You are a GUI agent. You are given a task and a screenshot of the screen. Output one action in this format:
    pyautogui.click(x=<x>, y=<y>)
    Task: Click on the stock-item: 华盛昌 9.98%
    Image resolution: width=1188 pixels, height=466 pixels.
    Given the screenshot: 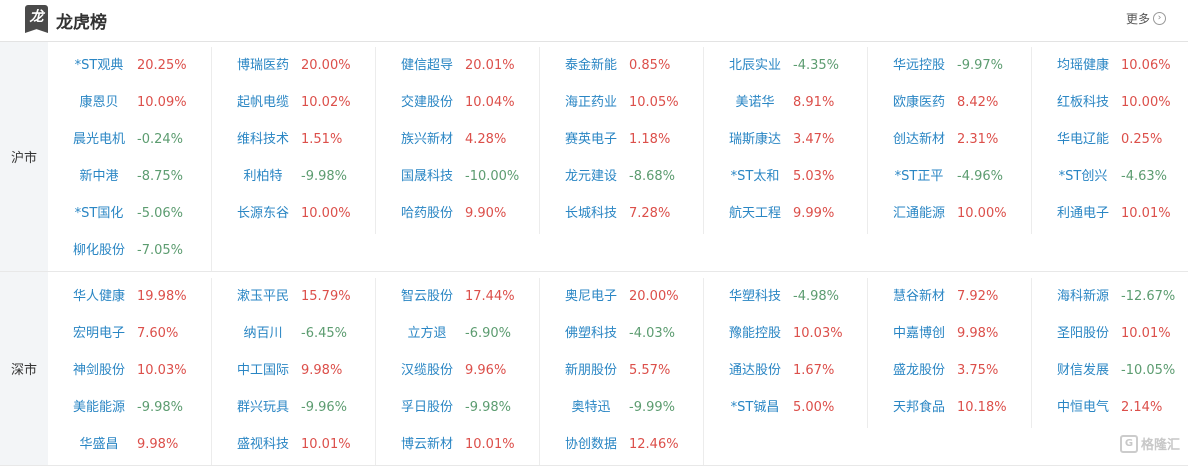 What is the action you would take?
    pyautogui.click(x=129, y=444)
    